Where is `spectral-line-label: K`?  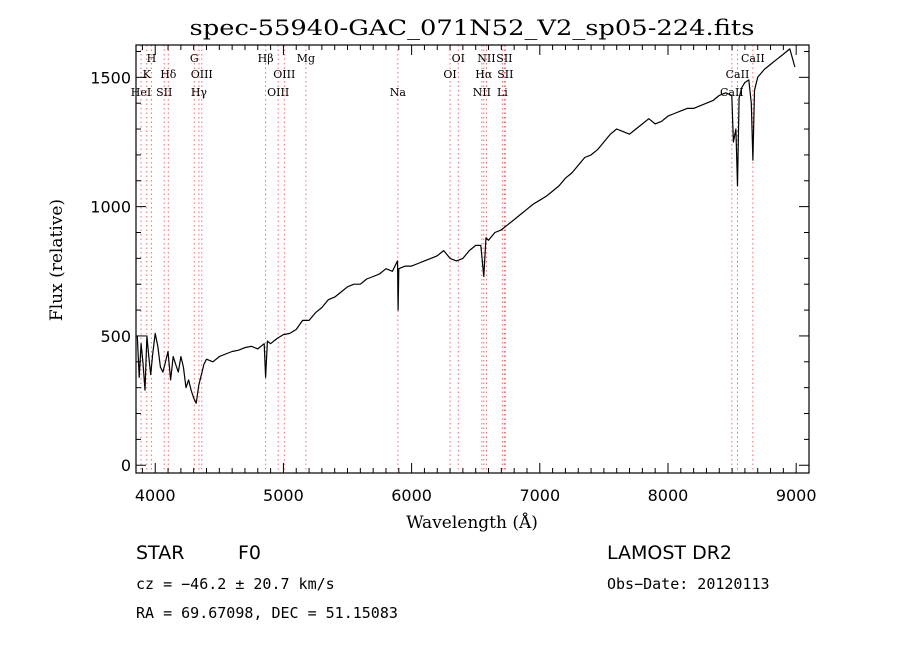 spectral-line-label: K is located at coordinates (147, 74).